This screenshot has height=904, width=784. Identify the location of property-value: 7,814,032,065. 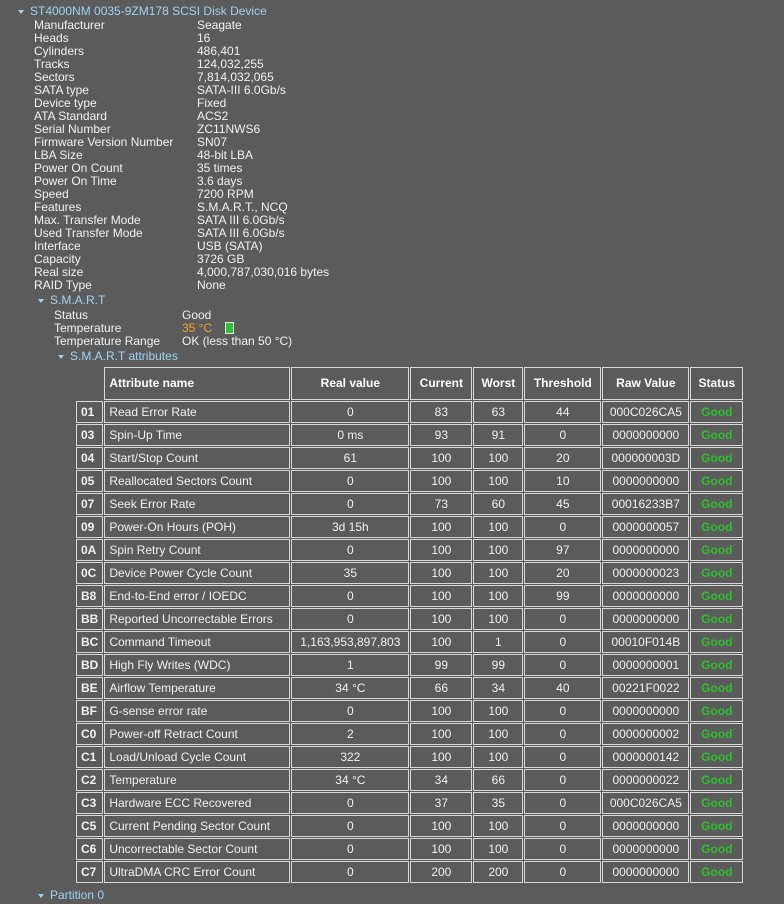
(235, 77).